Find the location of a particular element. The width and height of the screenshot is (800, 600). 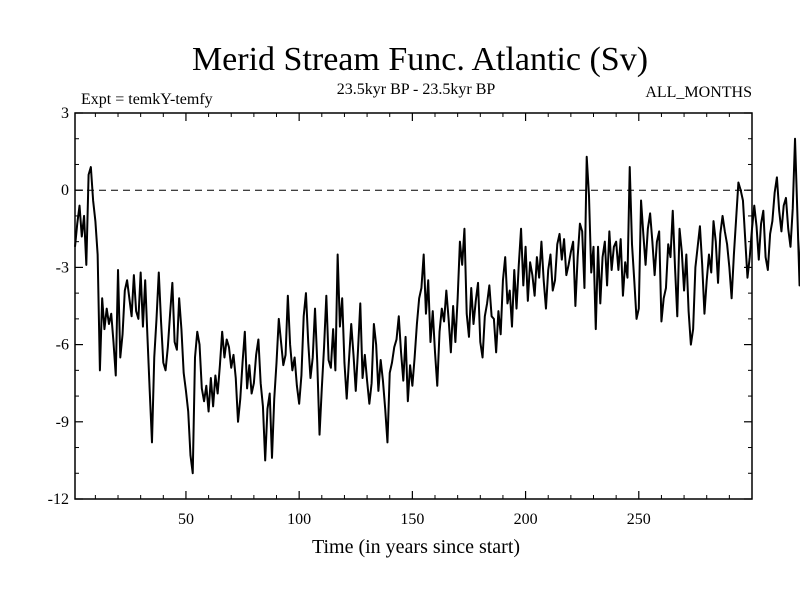

x-axis-label: Time (in years since start) is located at coordinates (416, 547).